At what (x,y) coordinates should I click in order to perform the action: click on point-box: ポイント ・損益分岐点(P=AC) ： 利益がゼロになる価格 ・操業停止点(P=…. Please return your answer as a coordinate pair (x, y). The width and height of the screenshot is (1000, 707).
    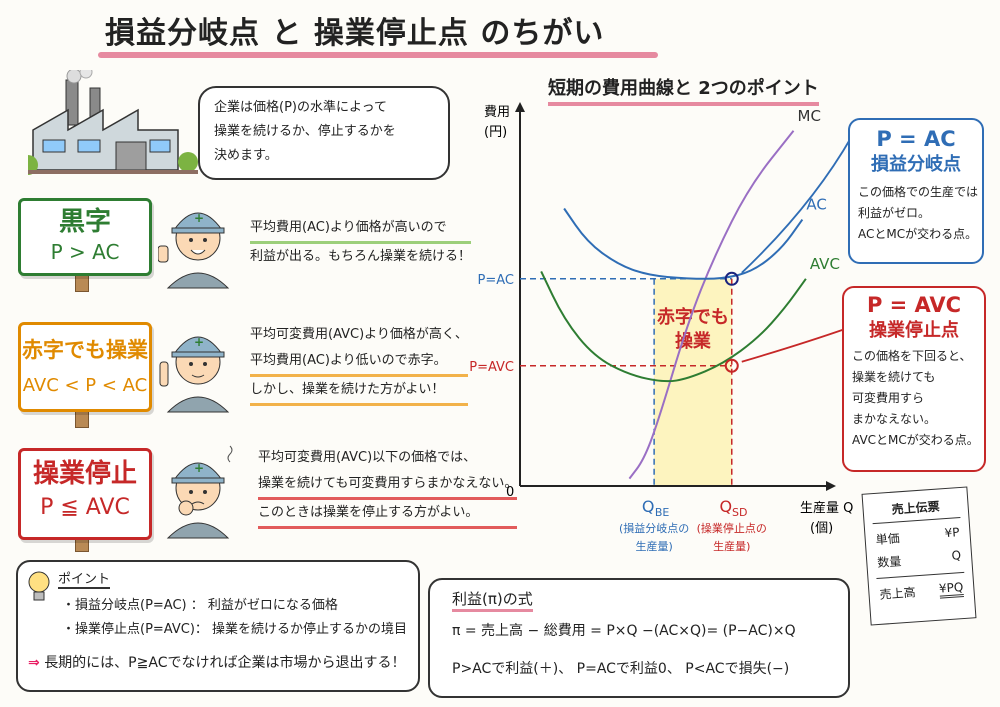
    Looking at the image, I should click on (218, 626).